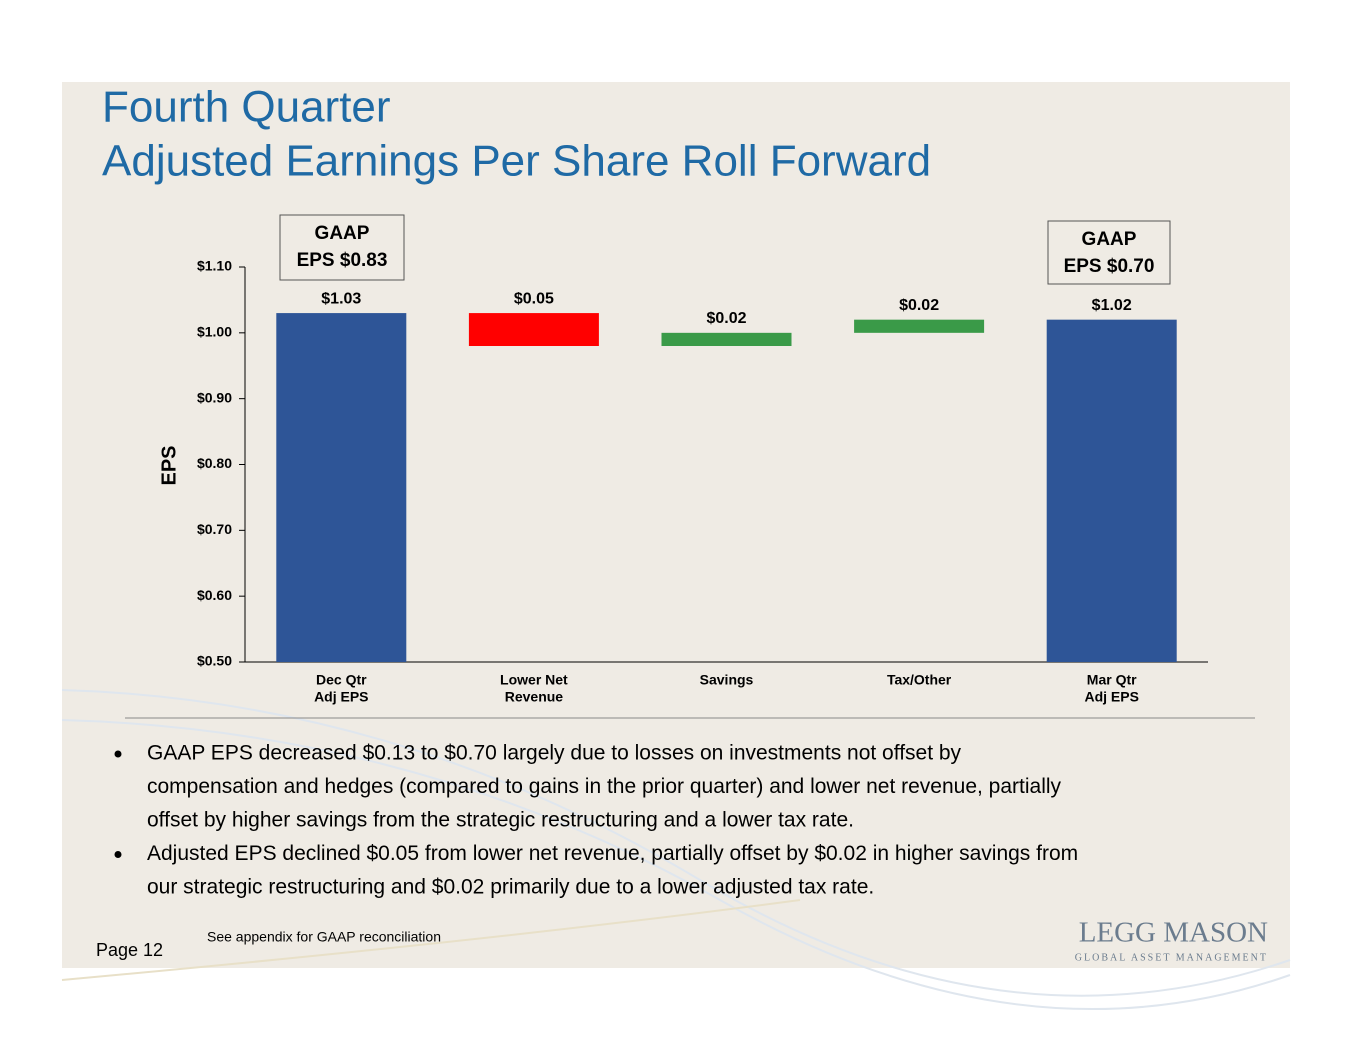 This screenshot has width=1365, height=1055. What do you see at coordinates (534, 680) in the screenshot?
I see `x-tick-label: Lower Net` at bounding box center [534, 680].